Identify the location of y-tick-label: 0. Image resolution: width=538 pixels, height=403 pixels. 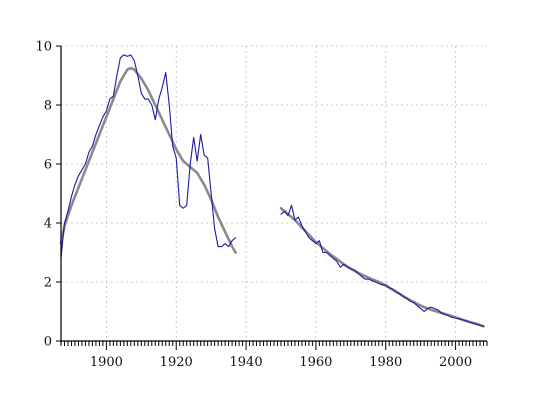
(48, 342).